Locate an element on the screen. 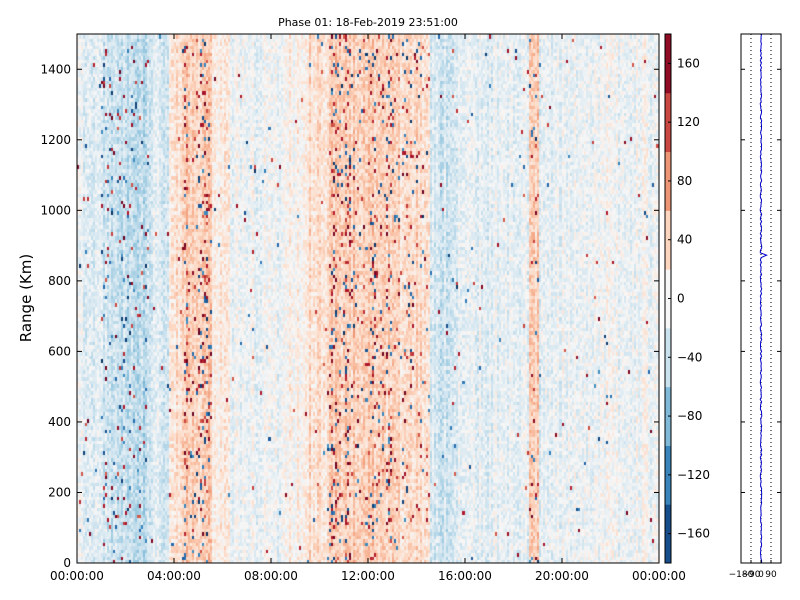 This screenshot has height=600, width=800. x-tick-label: 16:00:00 is located at coordinates (465, 576).